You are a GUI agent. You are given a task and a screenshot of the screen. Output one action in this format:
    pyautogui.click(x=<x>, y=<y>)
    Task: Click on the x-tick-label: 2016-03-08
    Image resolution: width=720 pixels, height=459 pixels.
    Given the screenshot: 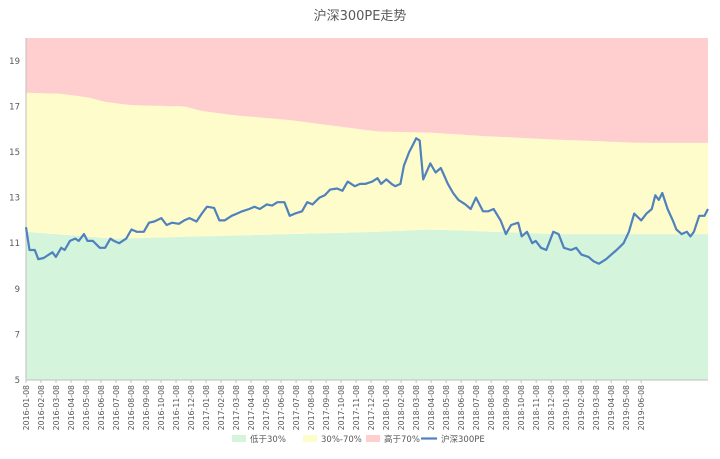 What is the action you would take?
    pyautogui.click(x=56, y=407)
    